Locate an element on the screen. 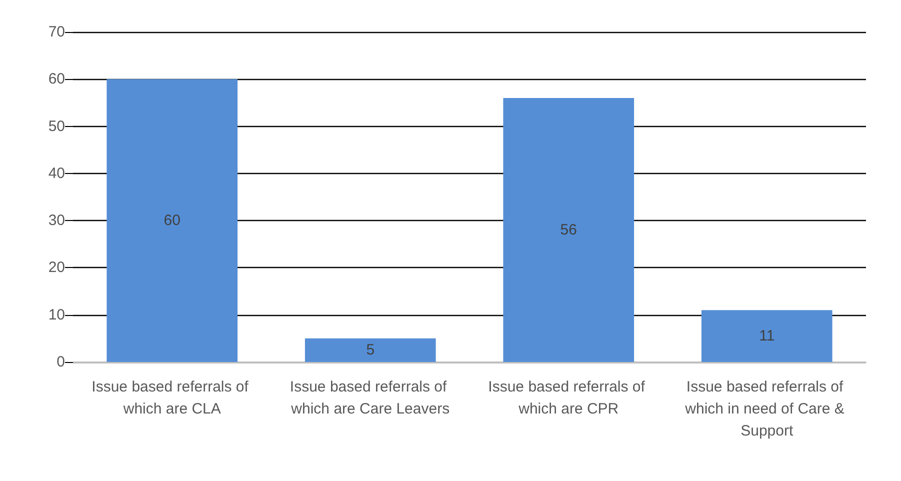 Image resolution: width=901 pixels, height=481 pixels. y-tick-label: 20 is located at coordinates (56, 267).